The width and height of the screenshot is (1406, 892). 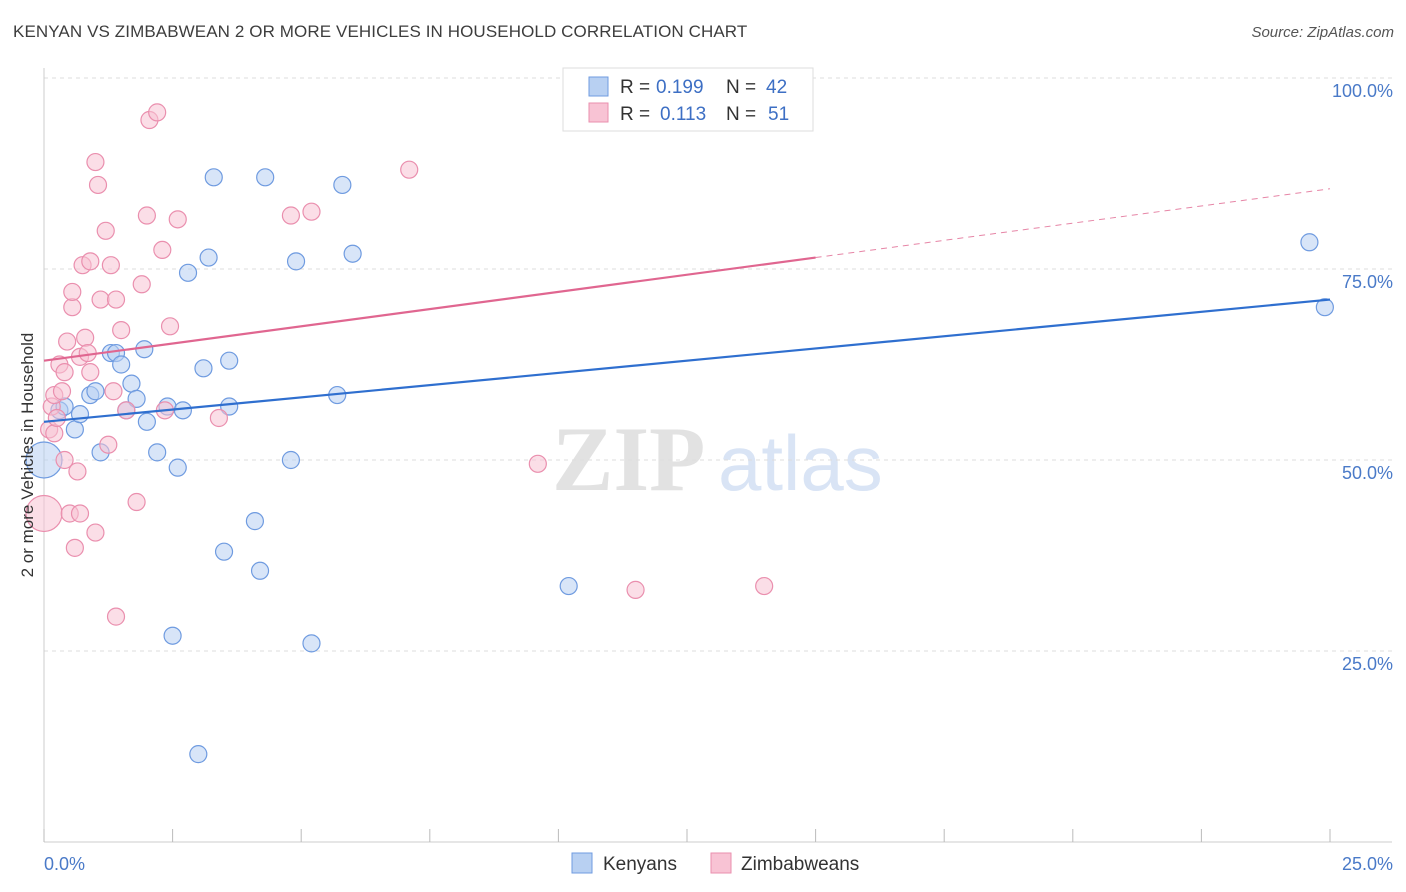 I want to click on legend-kenyan-swatch, so click(x=598, y=86).